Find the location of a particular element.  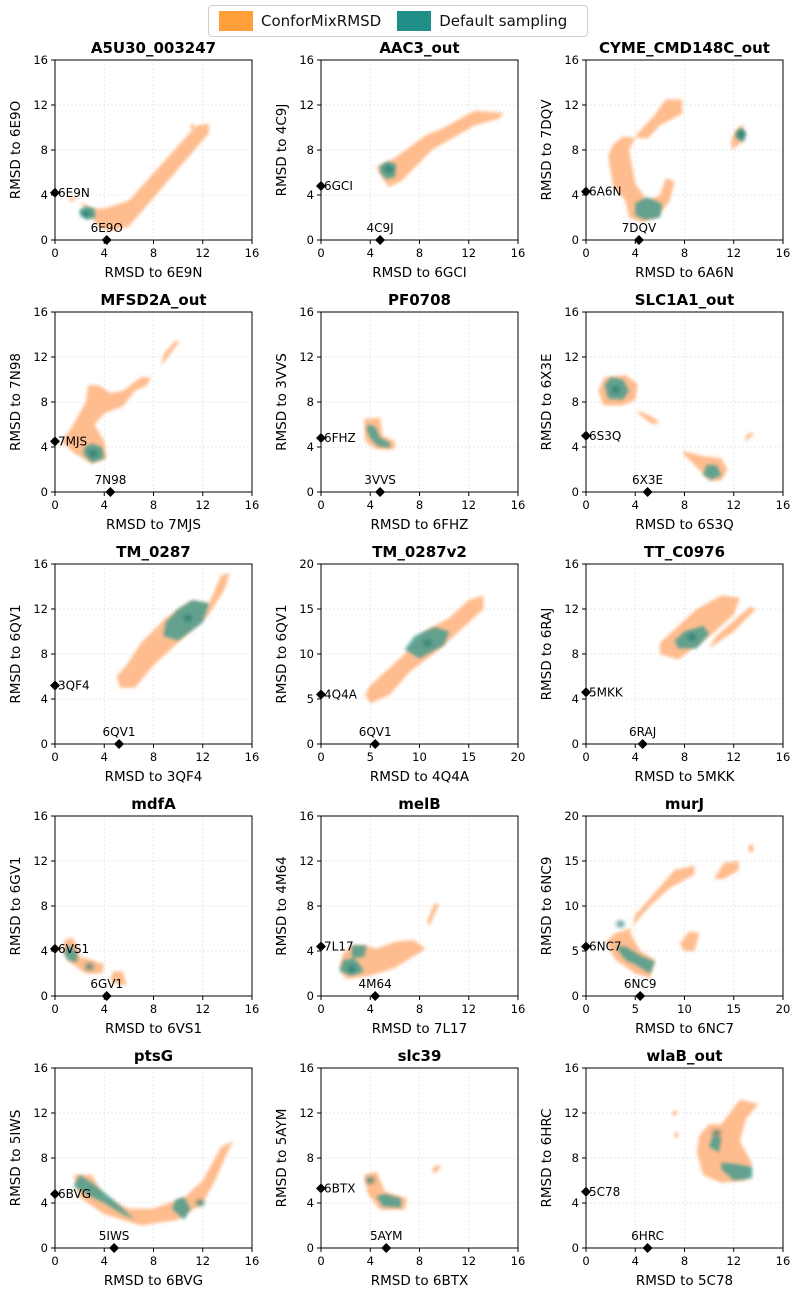

y-axis-label: RMSD to 5IWS is located at coordinates (16, 1158).